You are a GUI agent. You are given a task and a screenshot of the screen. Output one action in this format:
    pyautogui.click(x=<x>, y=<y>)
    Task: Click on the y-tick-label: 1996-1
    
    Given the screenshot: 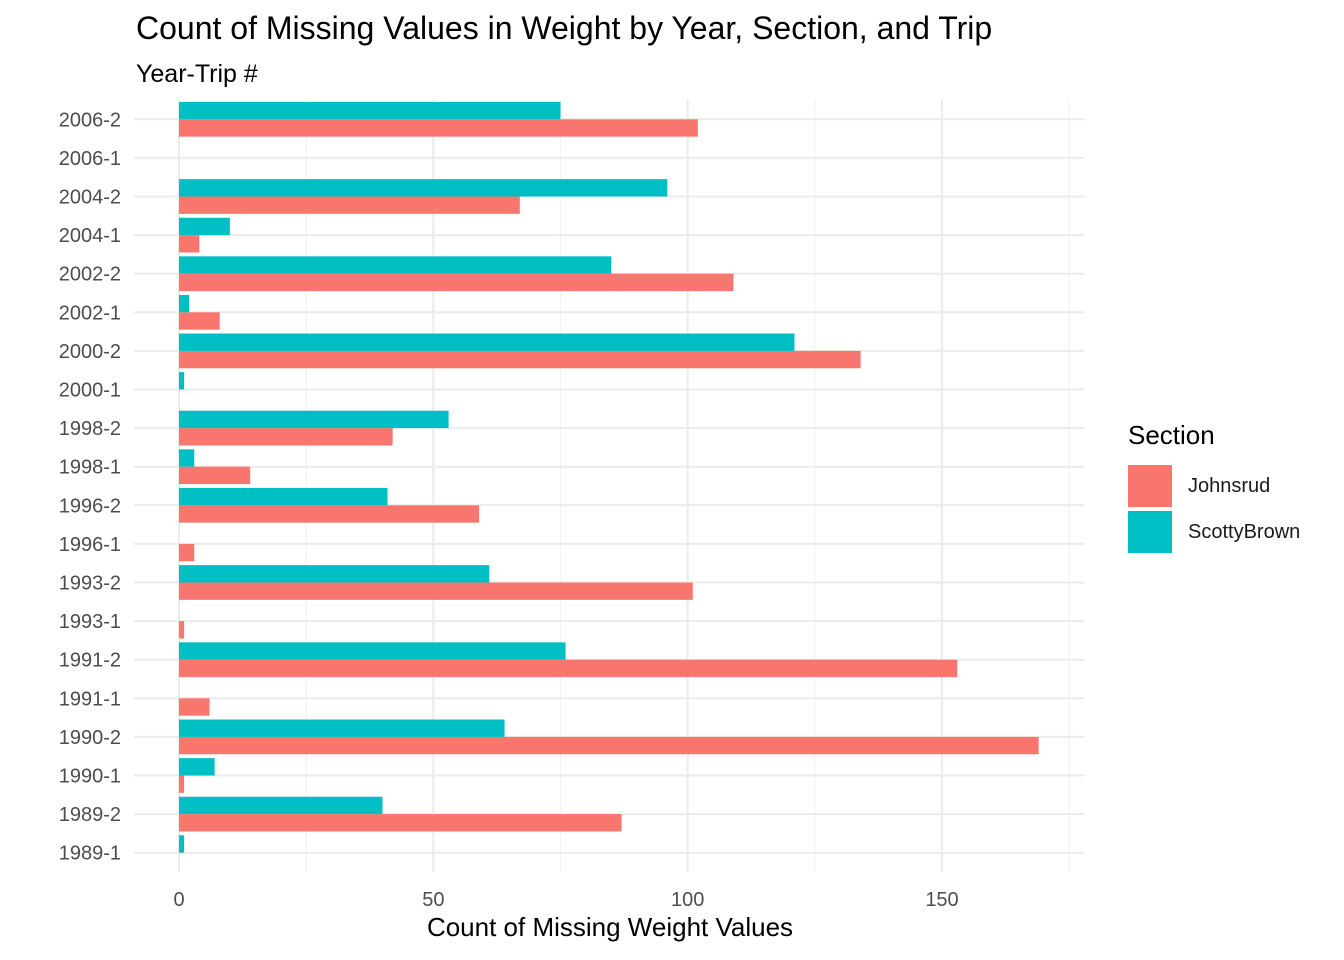 What is the action you would take?
    pyautogui.click(x=90, y=545)
    